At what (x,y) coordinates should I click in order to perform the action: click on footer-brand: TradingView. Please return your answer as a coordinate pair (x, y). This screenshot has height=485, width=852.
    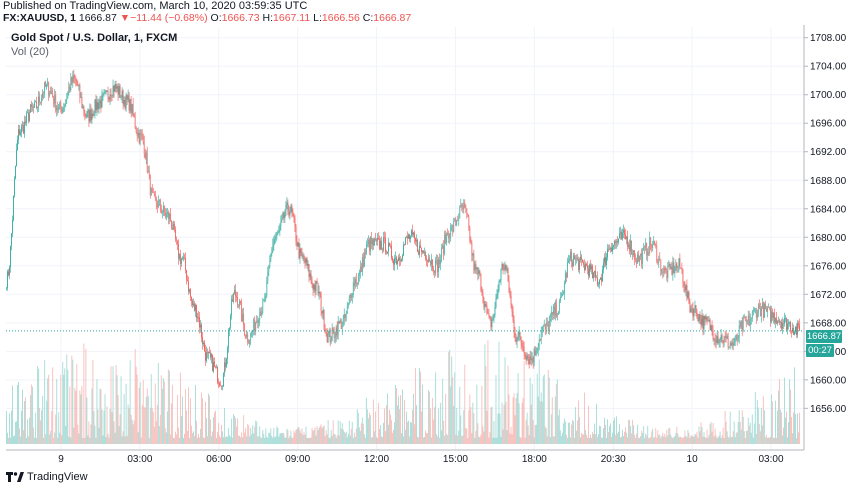
    Looking at the image, I should click on (47, 477).